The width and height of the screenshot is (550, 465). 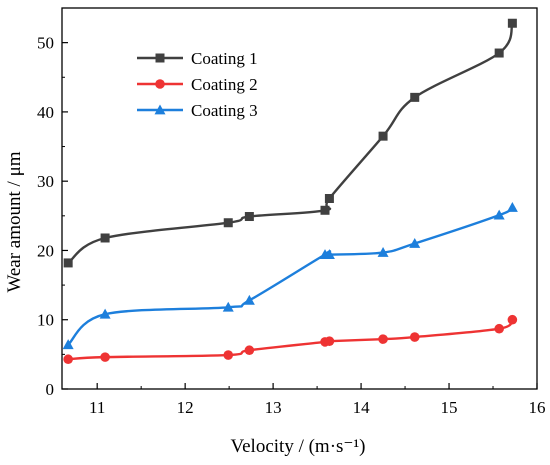 I want to click on x-tick-label: 12, so click(x=185, y=407).